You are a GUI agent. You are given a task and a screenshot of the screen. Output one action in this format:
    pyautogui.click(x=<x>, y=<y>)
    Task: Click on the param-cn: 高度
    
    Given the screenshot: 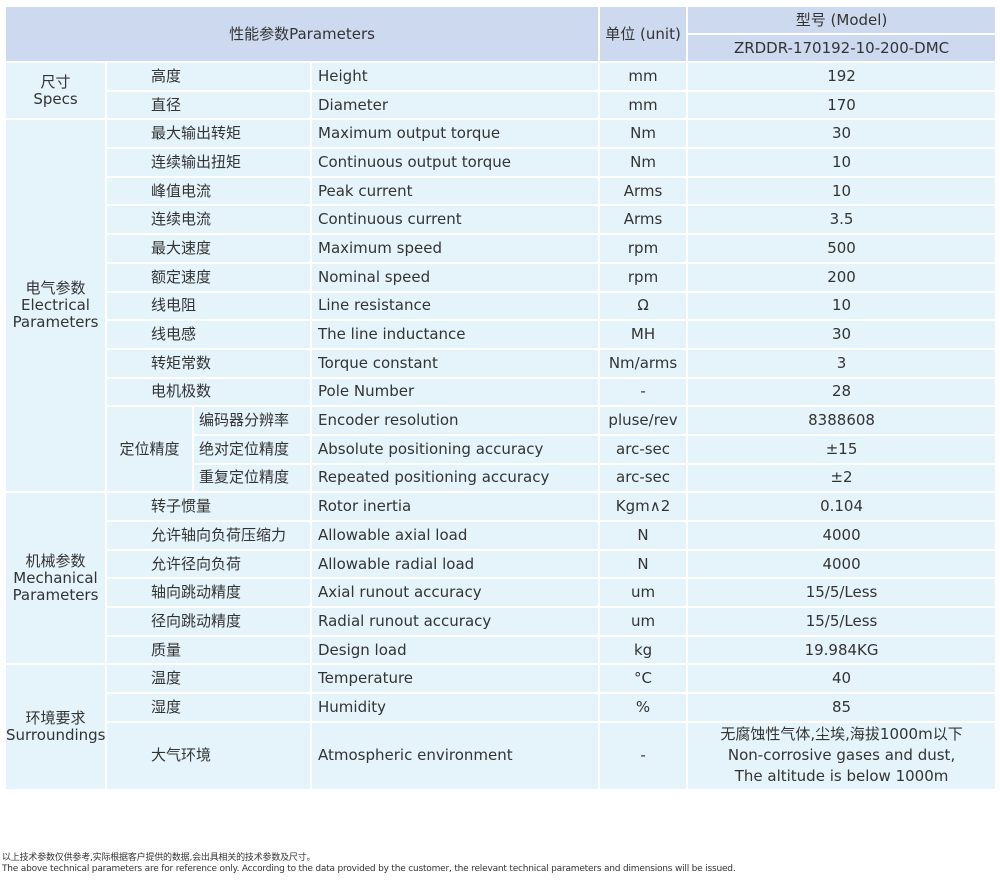 What is the action you would take?
    pyautogui.click(x=208, y=76)
    